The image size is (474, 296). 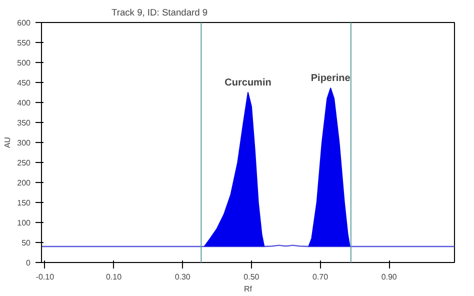 I want to click on x-tick-label: 0.70, so click(x=320, y=277).